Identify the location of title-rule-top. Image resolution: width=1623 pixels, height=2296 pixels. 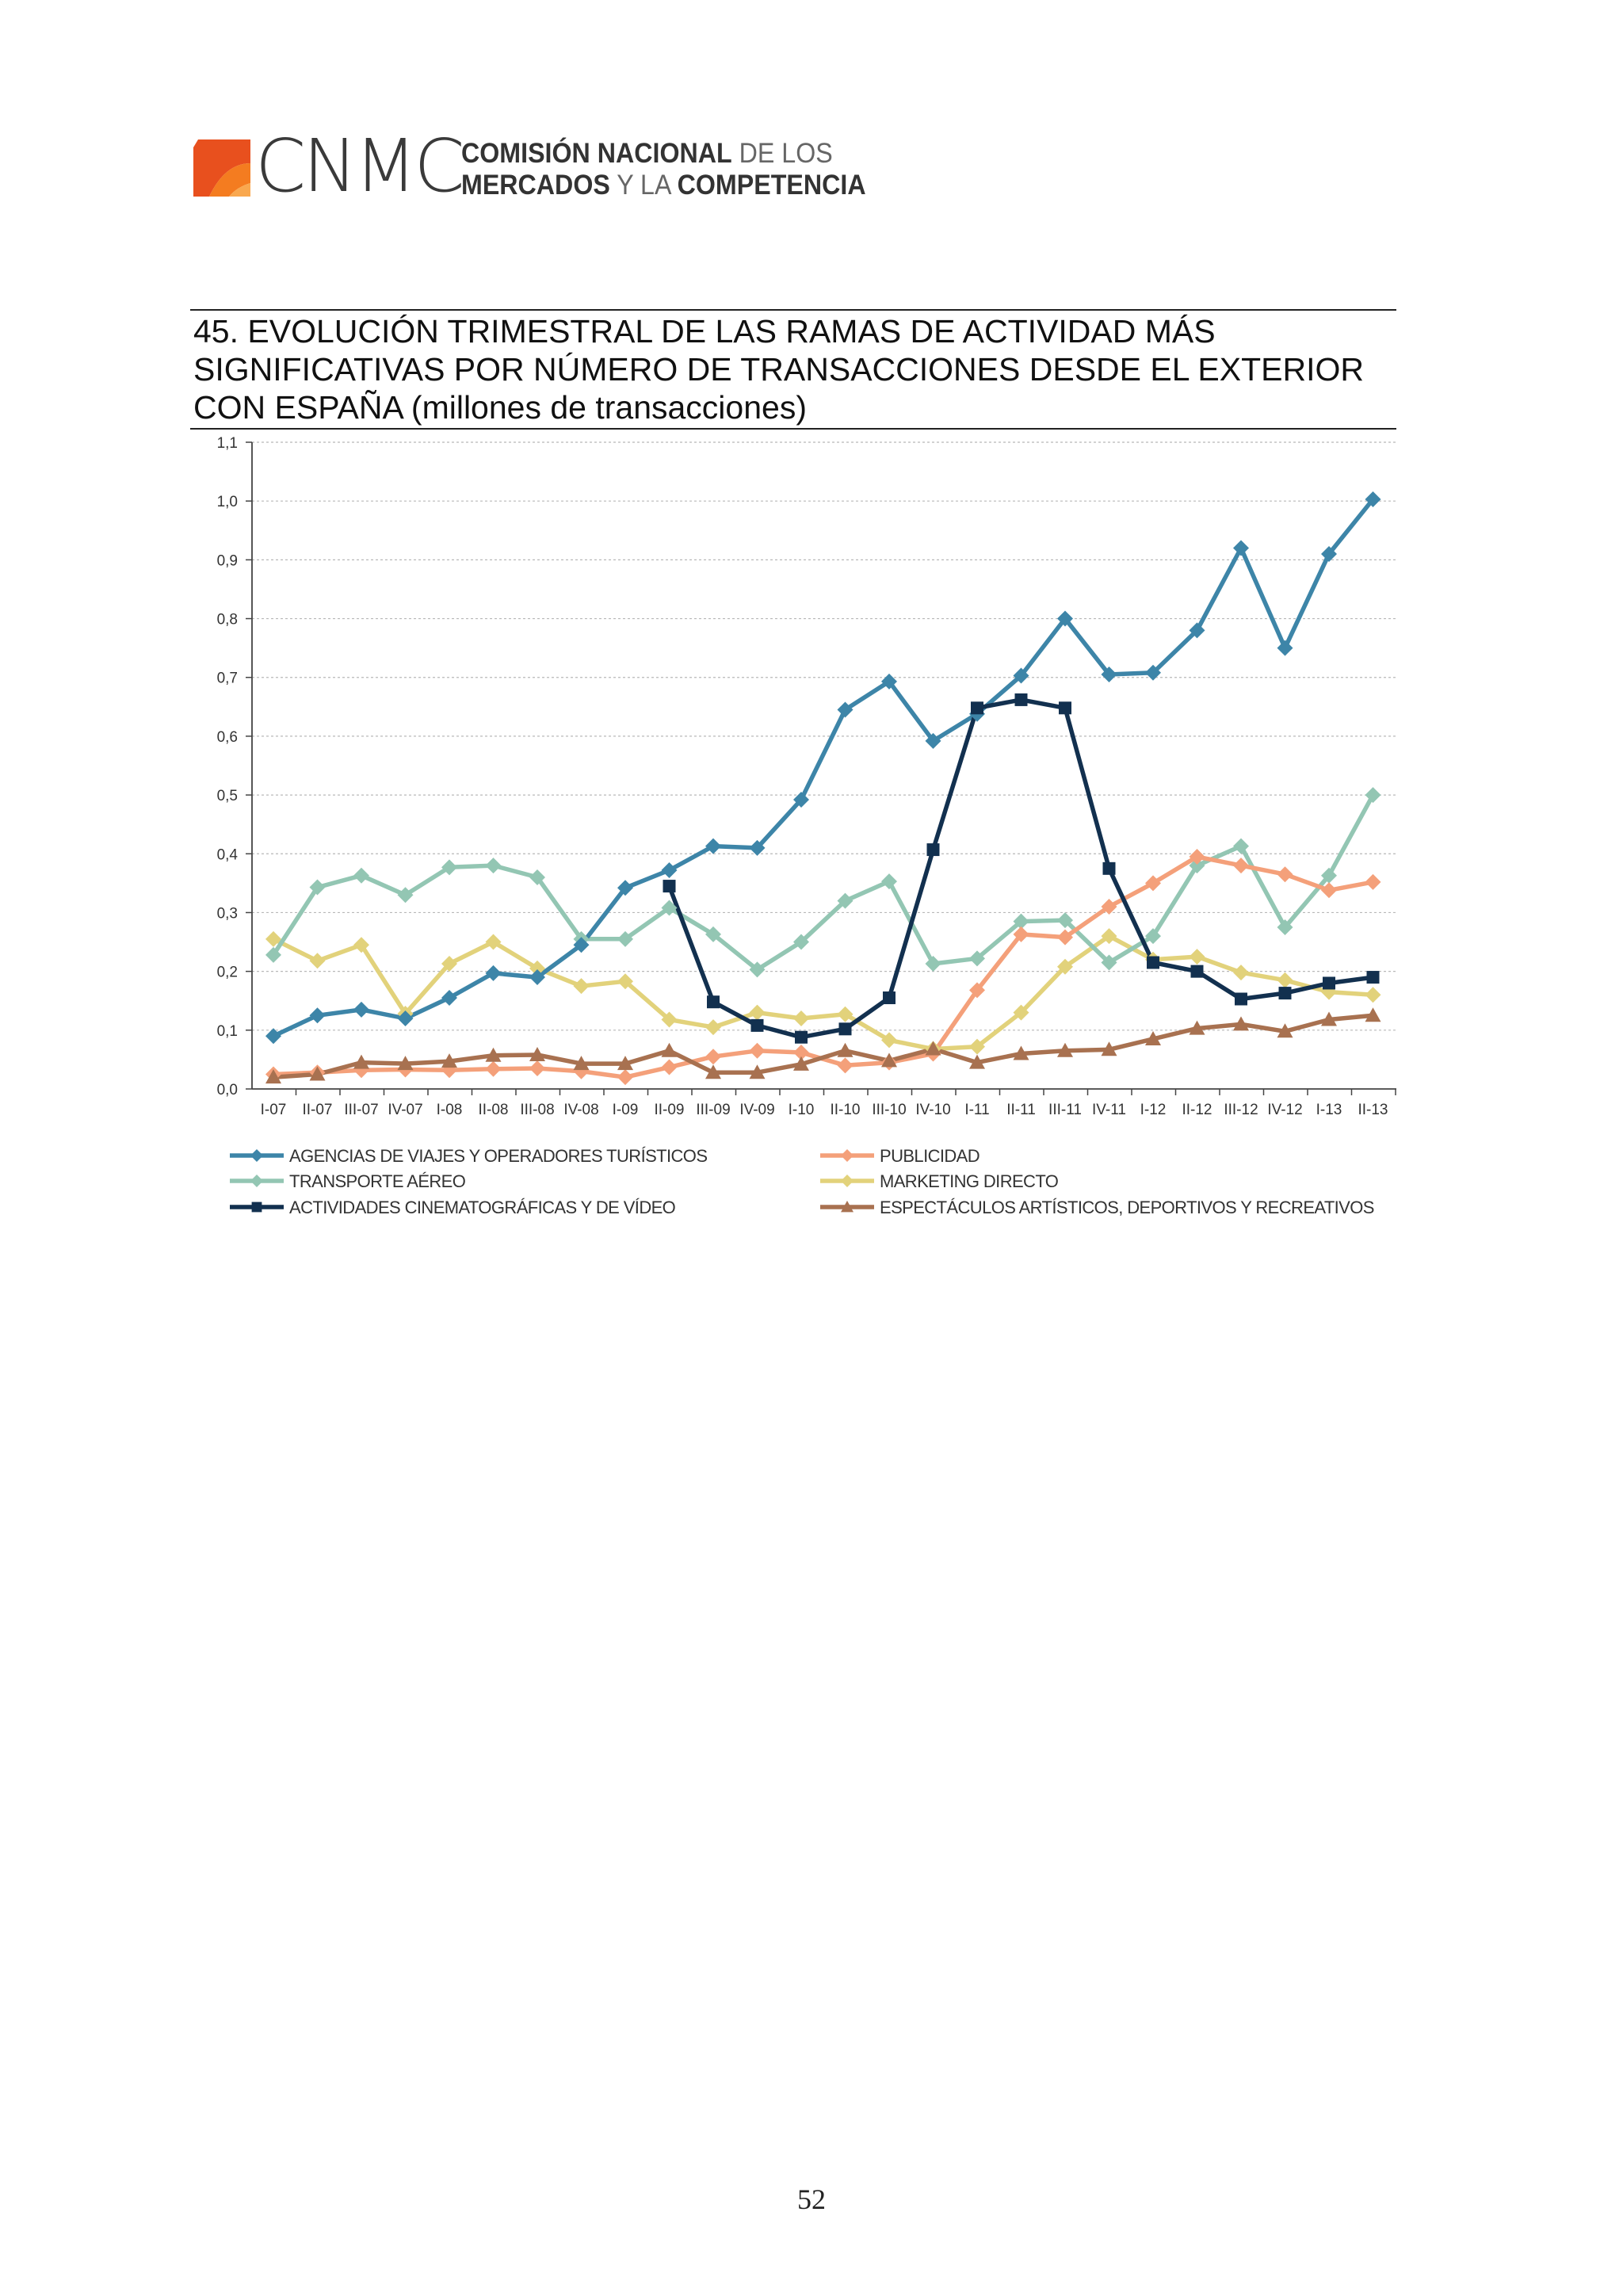
(793, 310).